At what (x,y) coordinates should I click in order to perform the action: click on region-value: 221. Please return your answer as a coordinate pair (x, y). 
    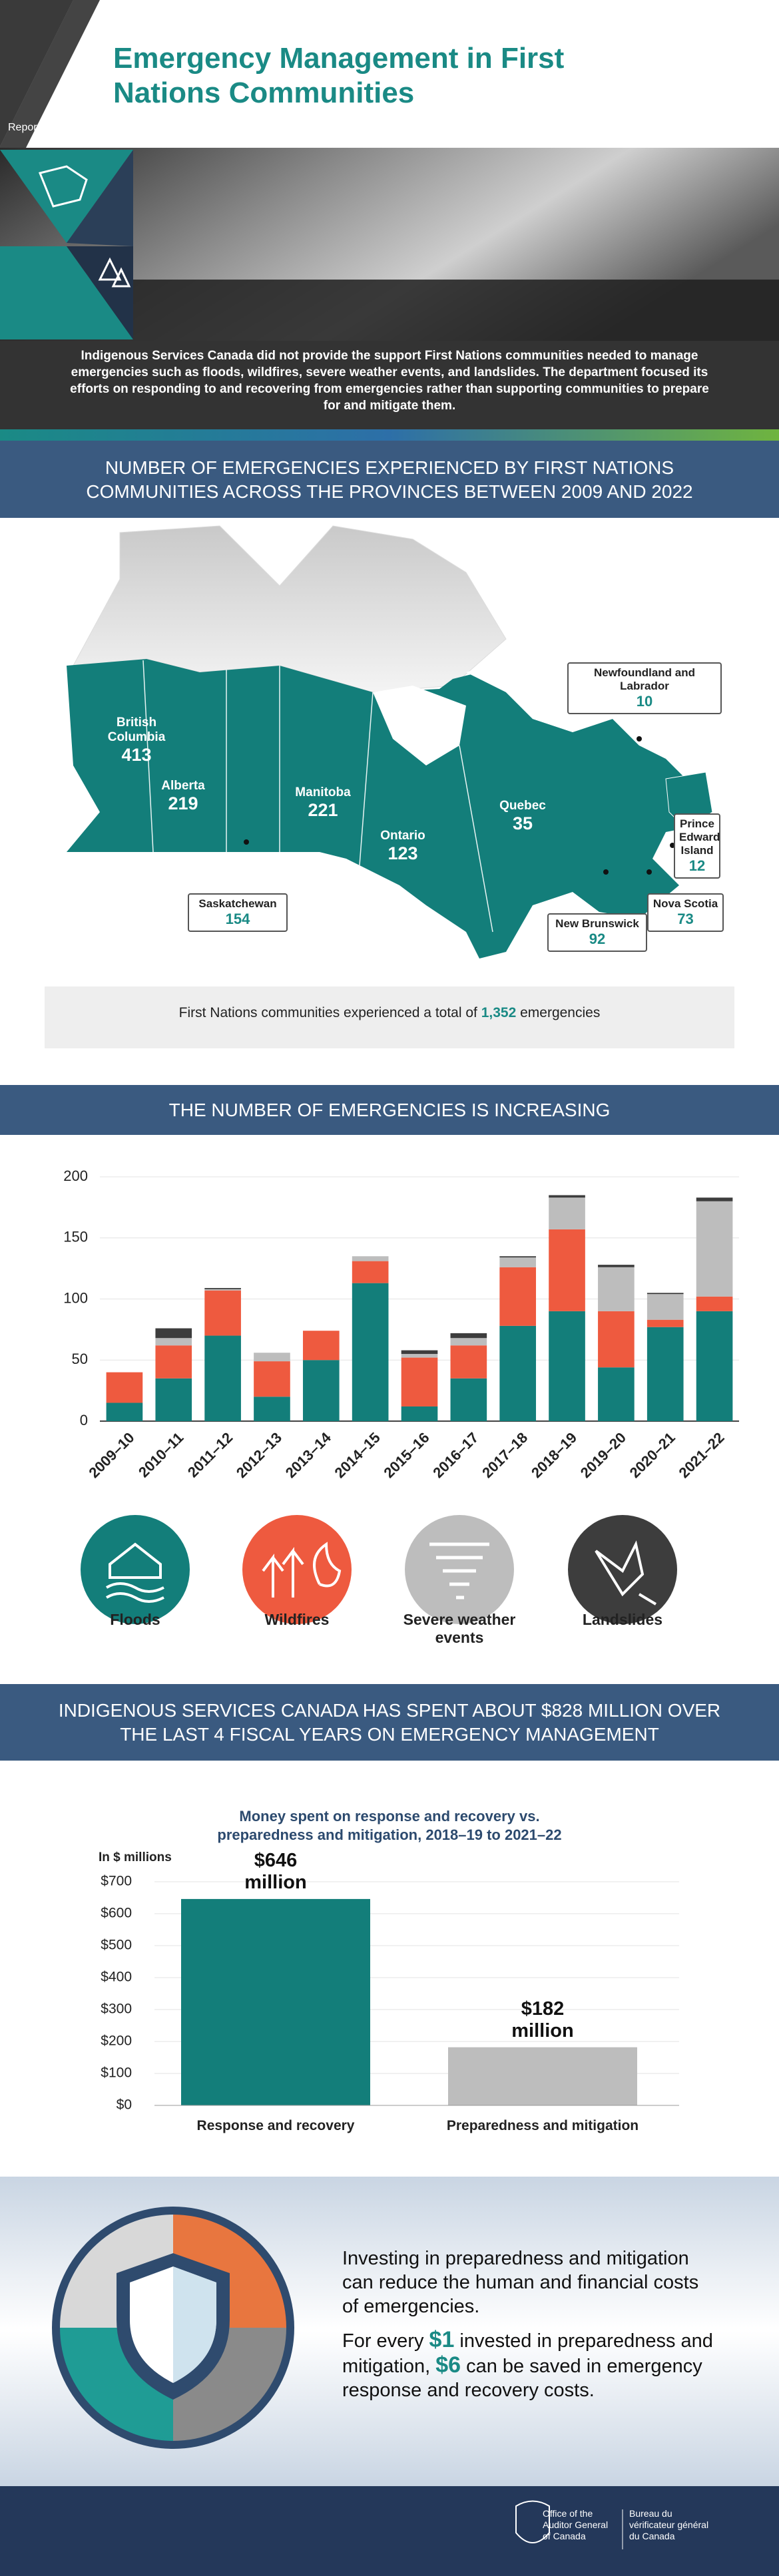
    Looking at the image, I should click on (323, 810).